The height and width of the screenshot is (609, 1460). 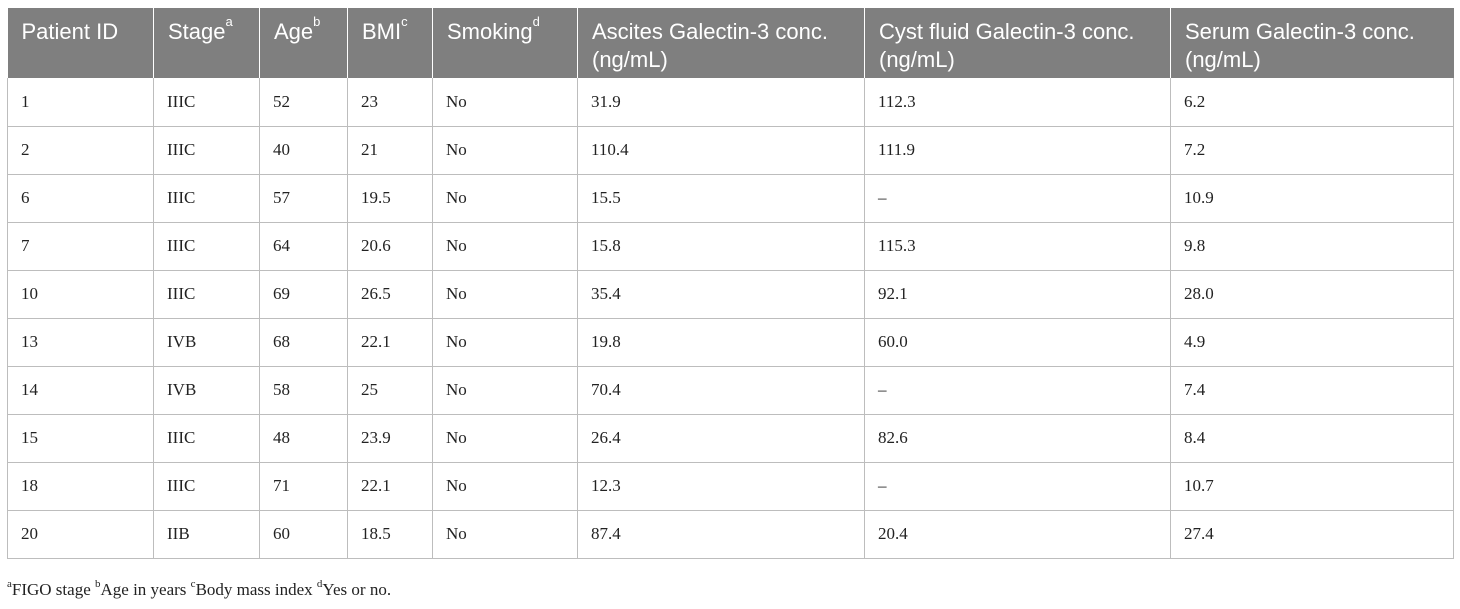 I want to click on table-cell: 21, so click(x=390, y=150).